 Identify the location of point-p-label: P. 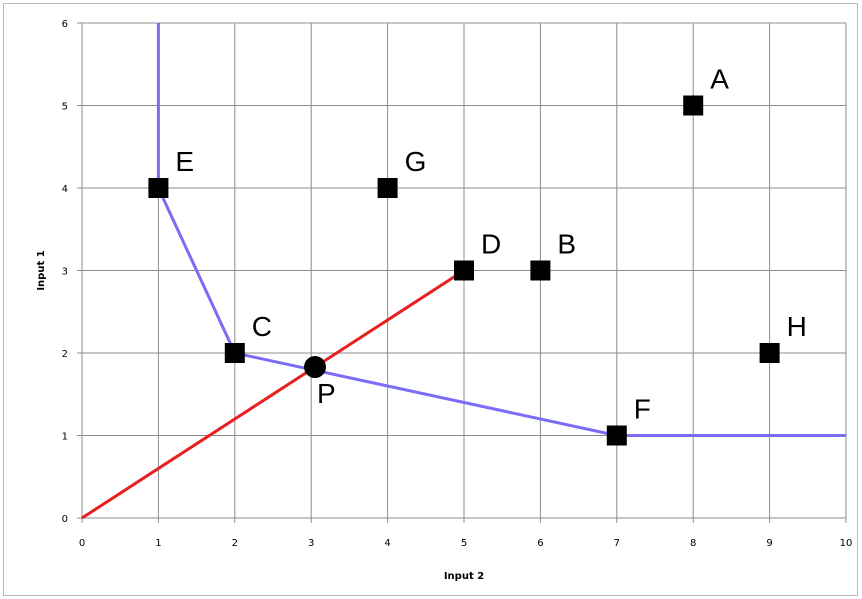
(326, 393).